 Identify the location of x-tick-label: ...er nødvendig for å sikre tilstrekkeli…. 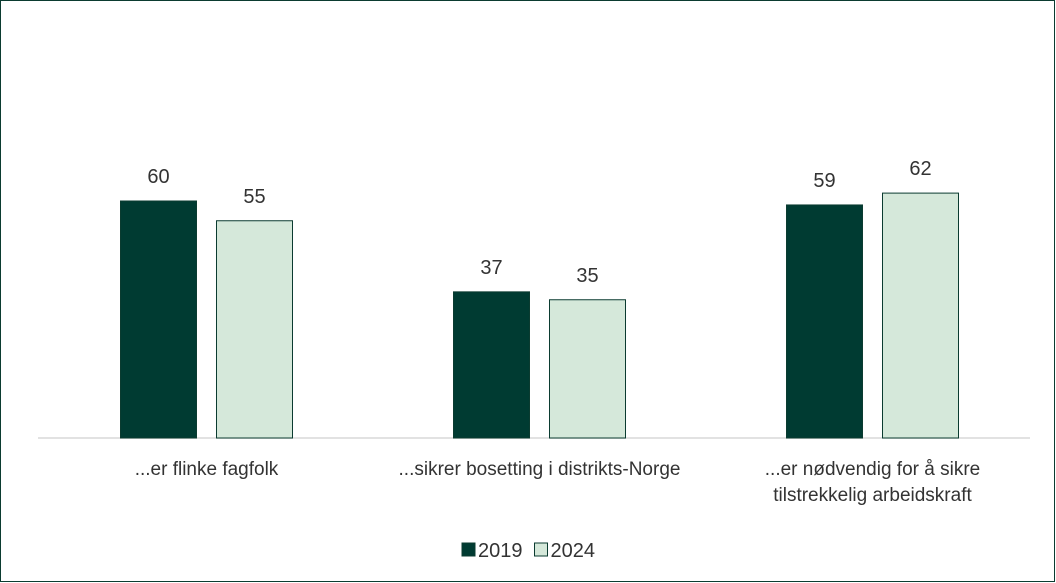
(872, 482).